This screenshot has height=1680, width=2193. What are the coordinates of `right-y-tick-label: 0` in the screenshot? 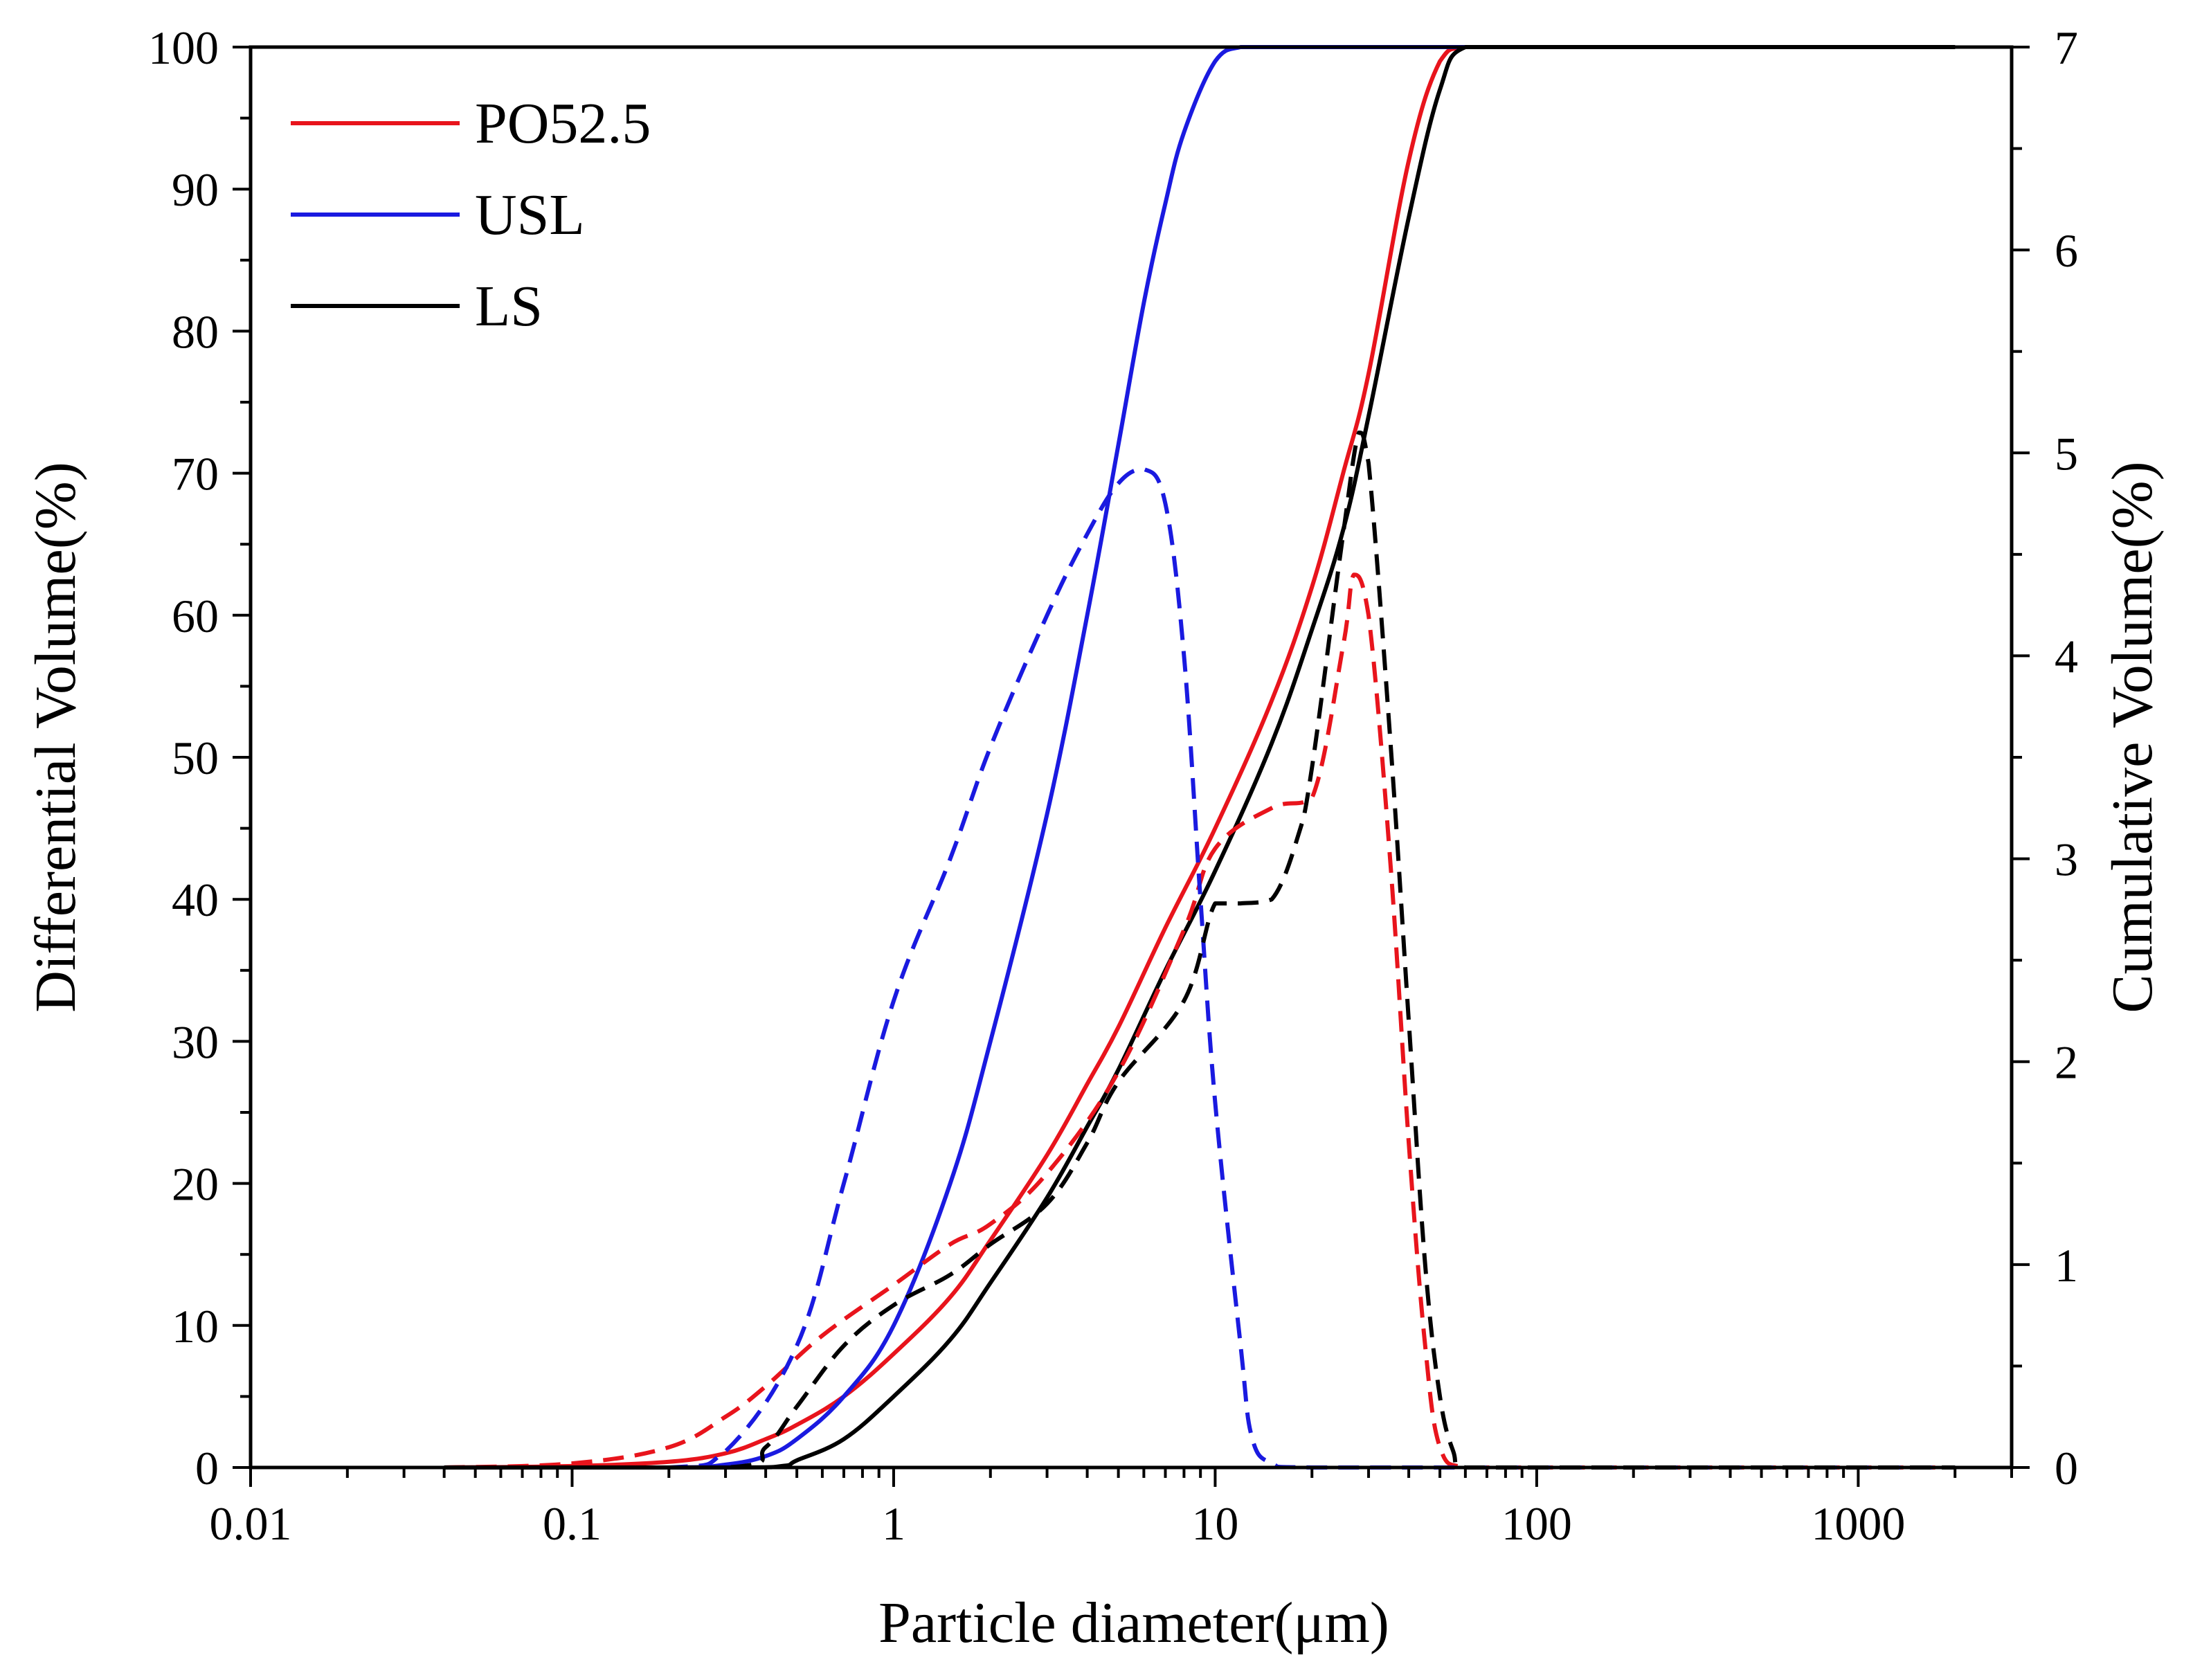 It's located at (2066, 1468).